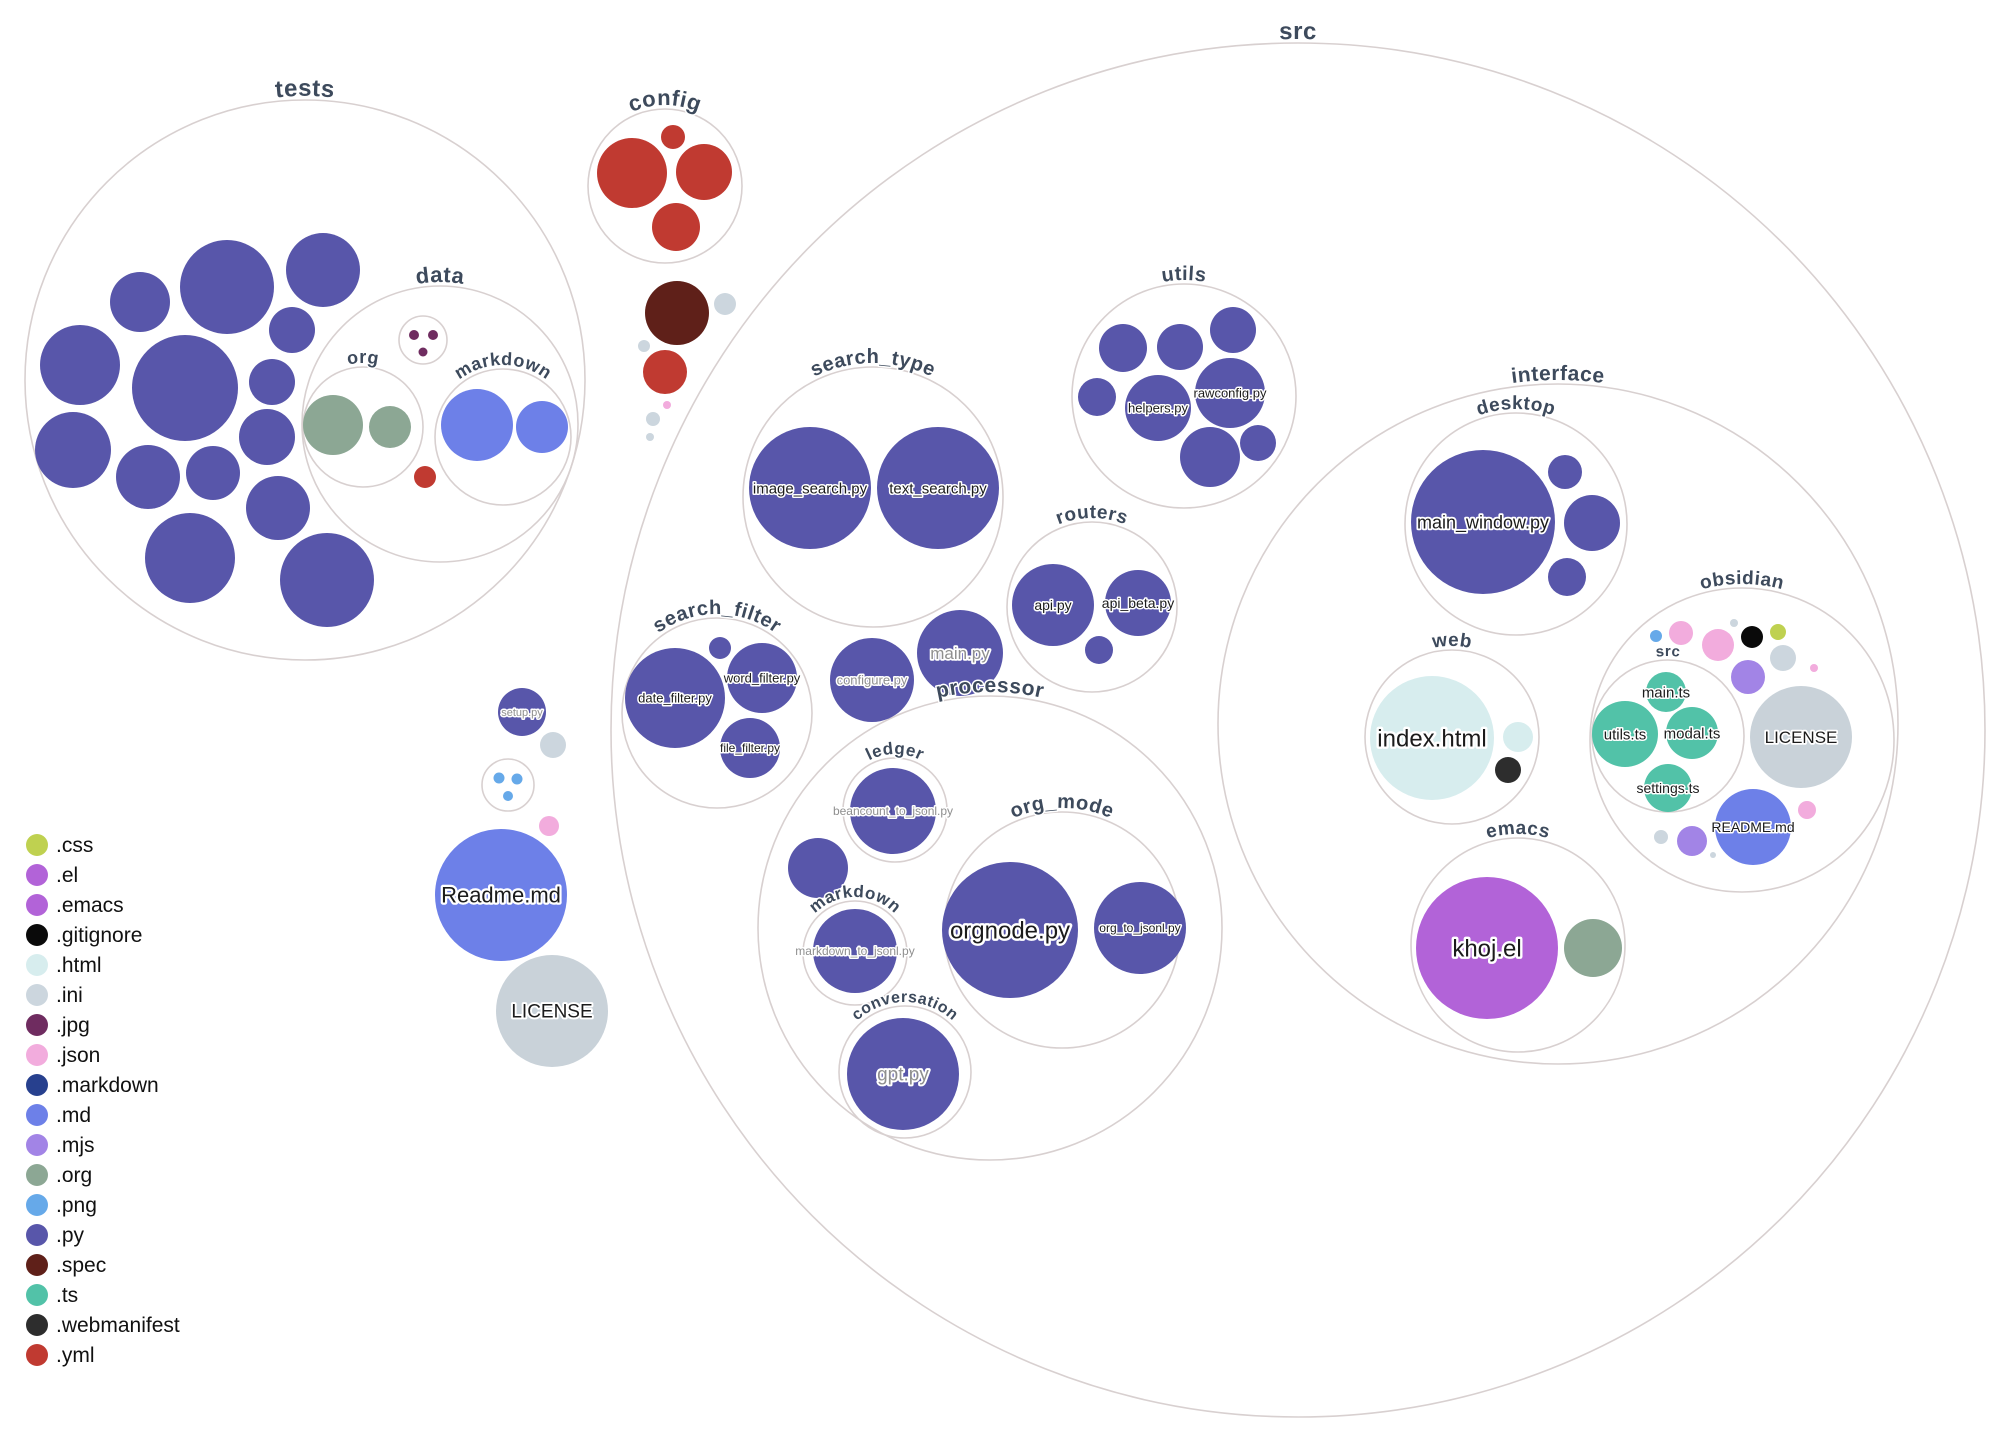 Image resolution: width=1995 pixels, height=1451 pixels. I want to click on dir-label-desktop: desktop, so click(1516, 406).